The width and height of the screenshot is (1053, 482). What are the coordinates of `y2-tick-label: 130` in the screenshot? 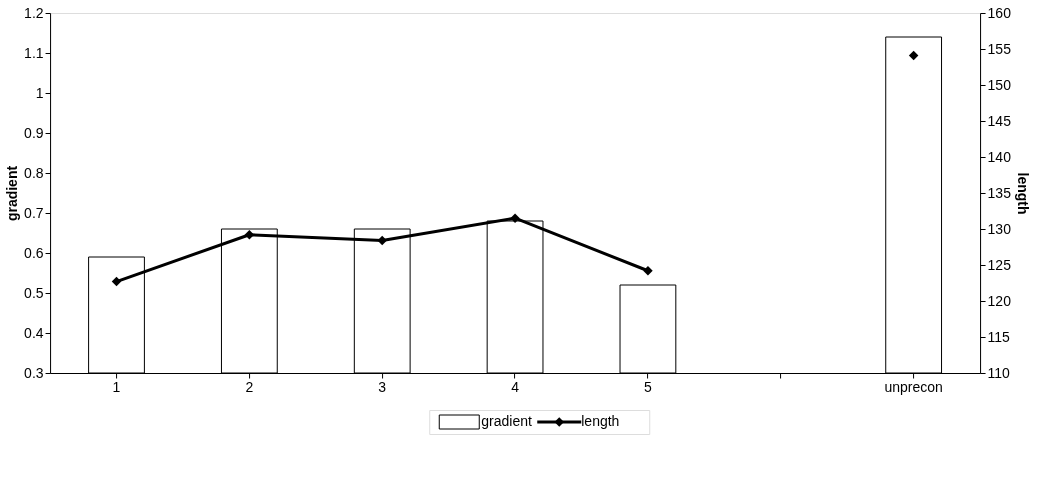 It's located at (999, 228).